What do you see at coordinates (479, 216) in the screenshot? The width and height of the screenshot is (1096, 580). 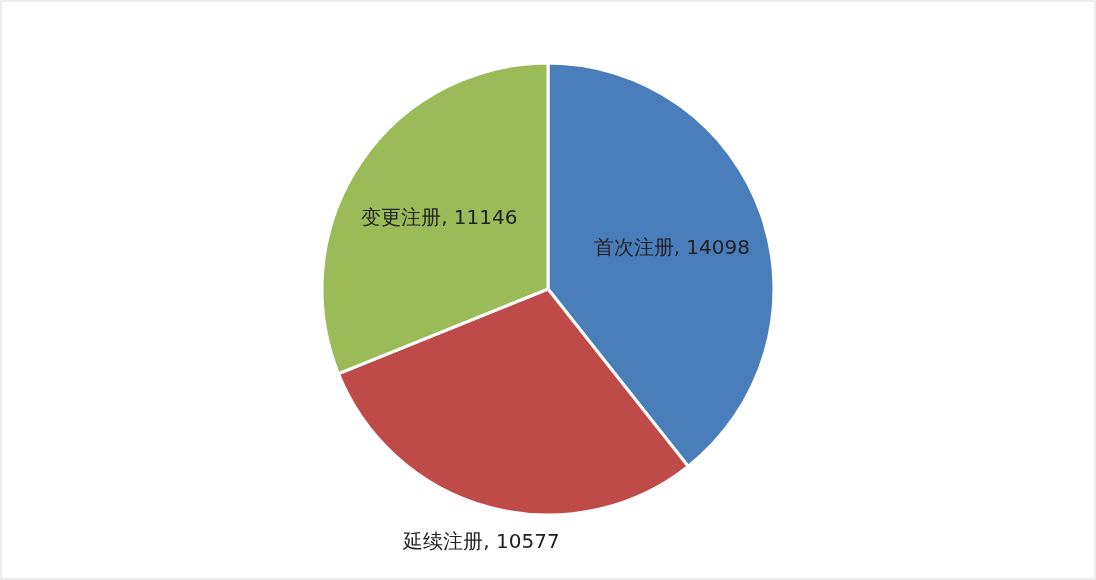 I see `data-label: , 11146` at bounding box center [479, 216].